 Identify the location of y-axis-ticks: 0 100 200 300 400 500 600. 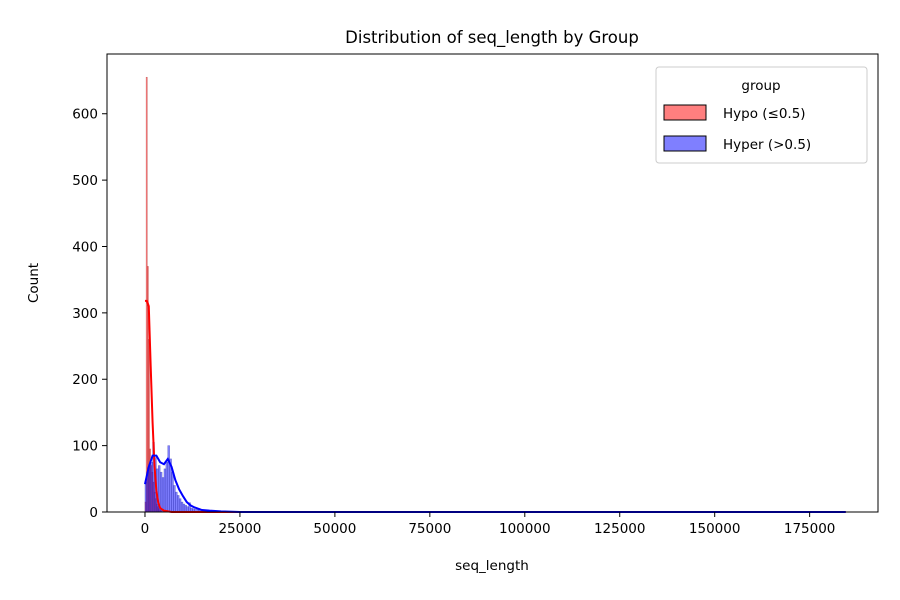
(89, 314).